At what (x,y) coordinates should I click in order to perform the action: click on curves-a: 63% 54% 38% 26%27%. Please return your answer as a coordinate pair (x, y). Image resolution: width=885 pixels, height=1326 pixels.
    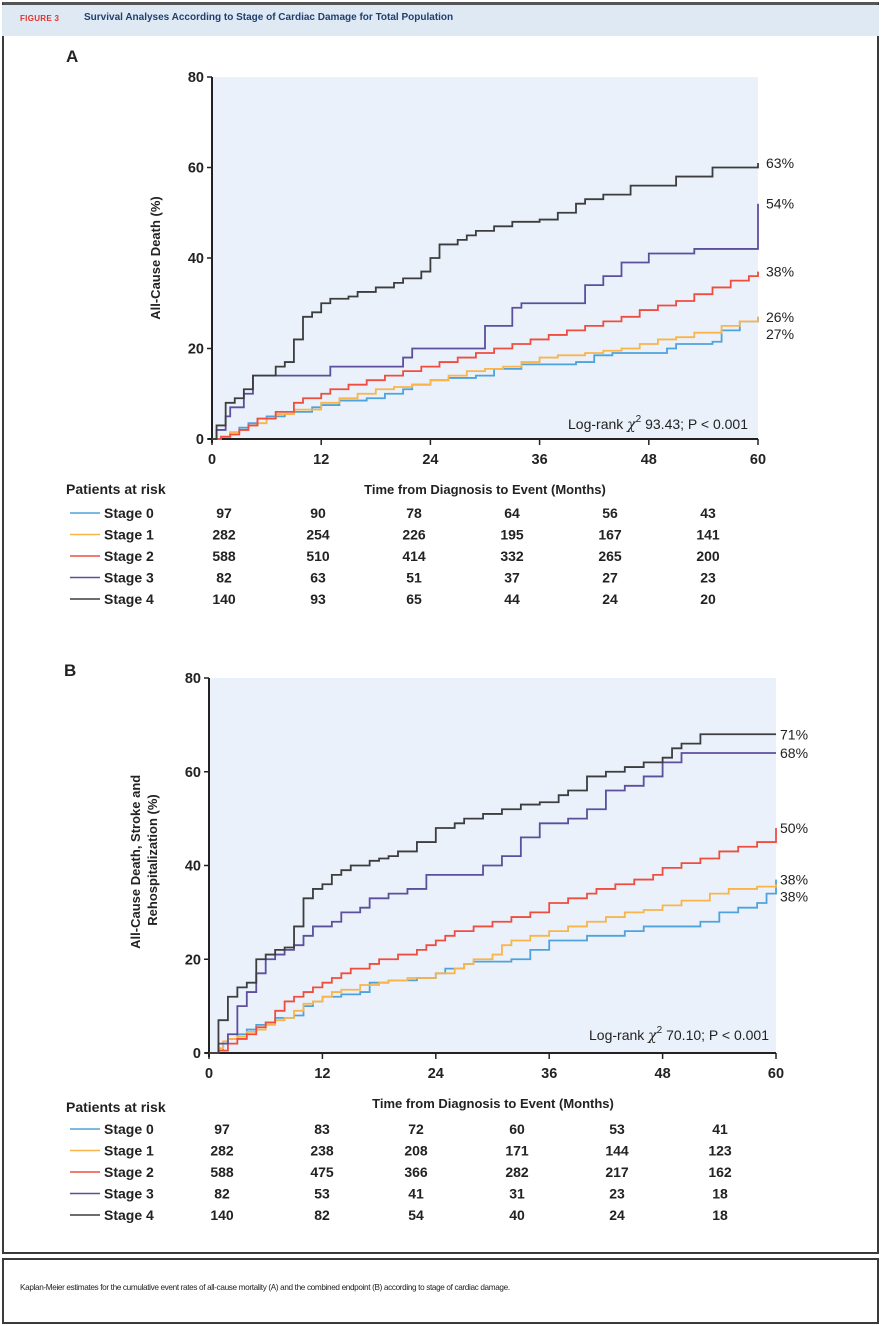
    Looking at the image, I should click on (503, 297).